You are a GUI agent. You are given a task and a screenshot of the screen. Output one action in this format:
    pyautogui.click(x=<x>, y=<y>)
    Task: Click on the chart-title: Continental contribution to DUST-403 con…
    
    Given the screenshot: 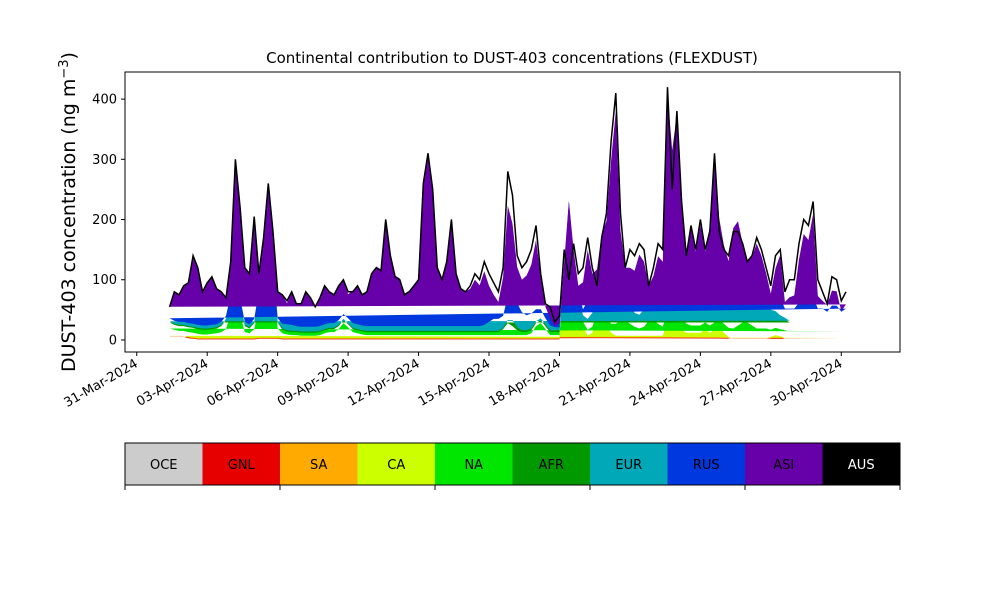 What is the action you would take?
    pyautogui.click(x=512, y=58)
    